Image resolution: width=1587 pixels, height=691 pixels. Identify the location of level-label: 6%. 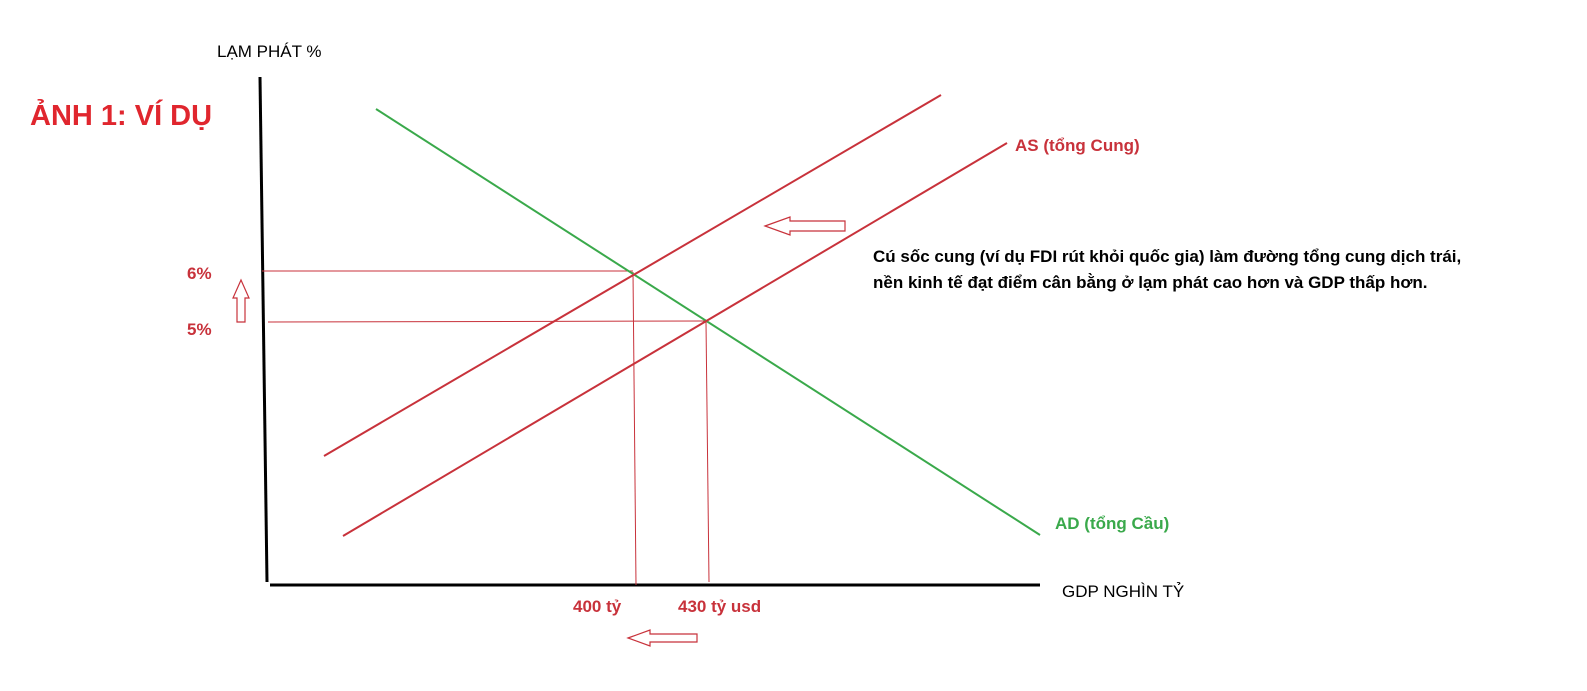
(199, 273).